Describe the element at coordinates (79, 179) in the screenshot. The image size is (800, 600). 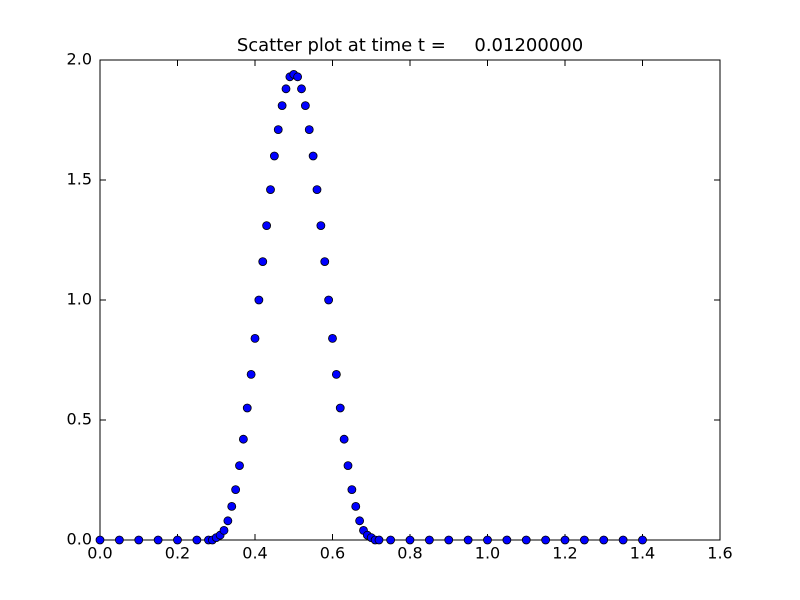
I see `y-tick-label: 1.5` at that location.